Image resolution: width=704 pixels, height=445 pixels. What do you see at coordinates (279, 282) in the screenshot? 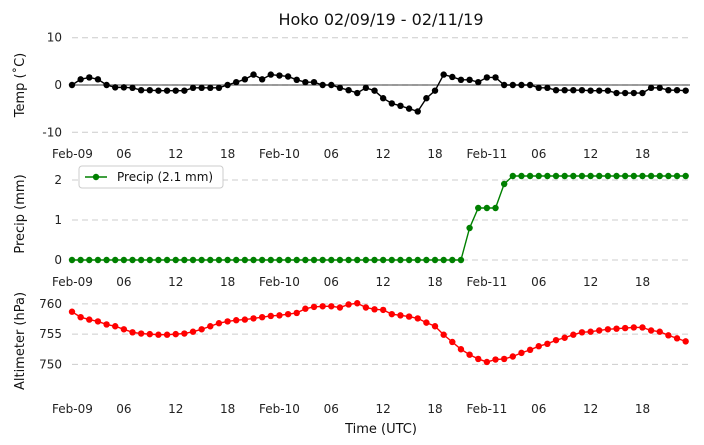
I see `x-tick-label-precip-4: Feb-10` at bounding box center [279, 282].